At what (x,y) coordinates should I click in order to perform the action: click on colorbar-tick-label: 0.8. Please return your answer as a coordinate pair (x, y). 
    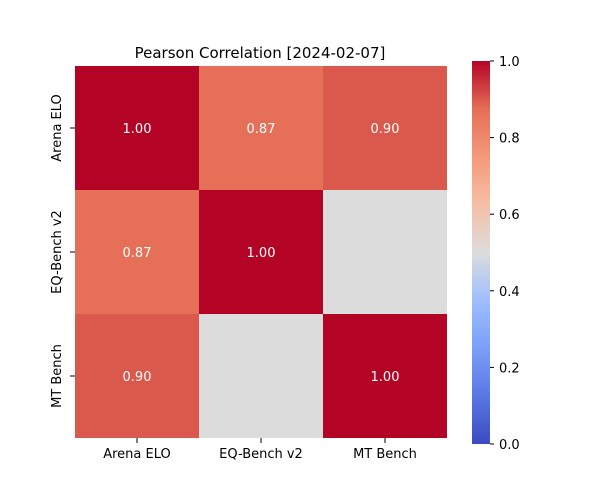
    Looking at the image, I should click on (509, 139).